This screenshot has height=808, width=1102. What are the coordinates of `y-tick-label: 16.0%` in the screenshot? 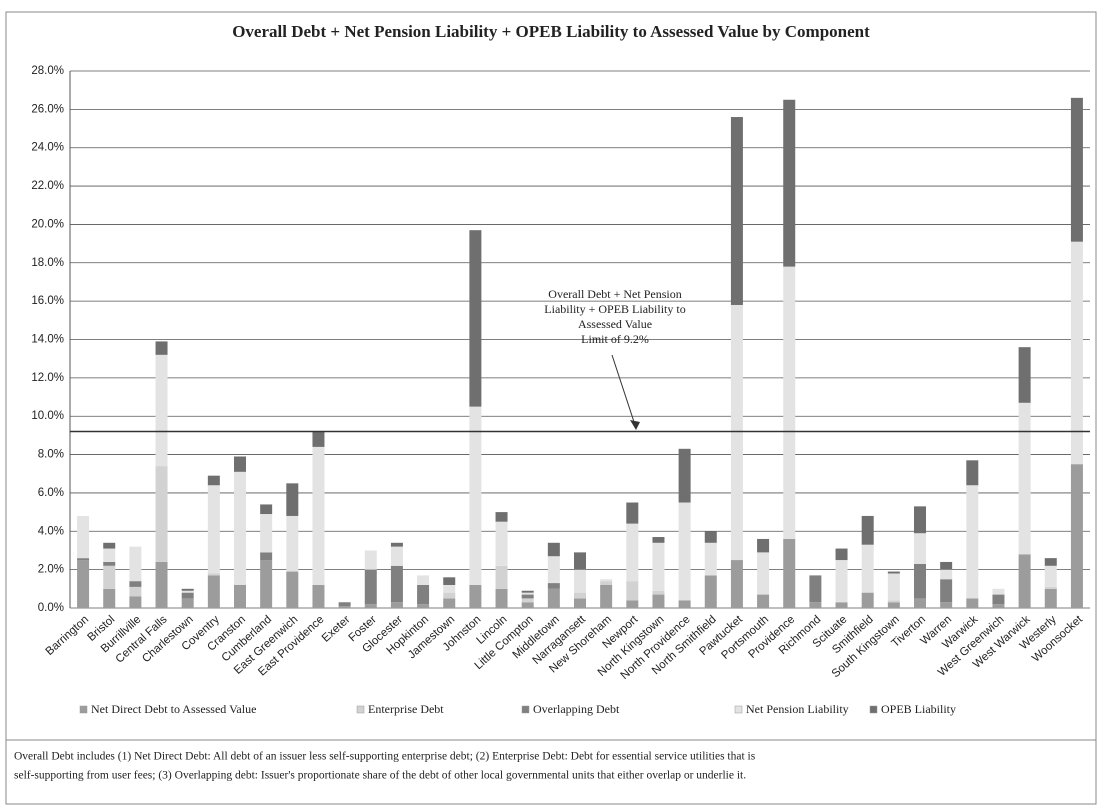 It's located at (47, 301).